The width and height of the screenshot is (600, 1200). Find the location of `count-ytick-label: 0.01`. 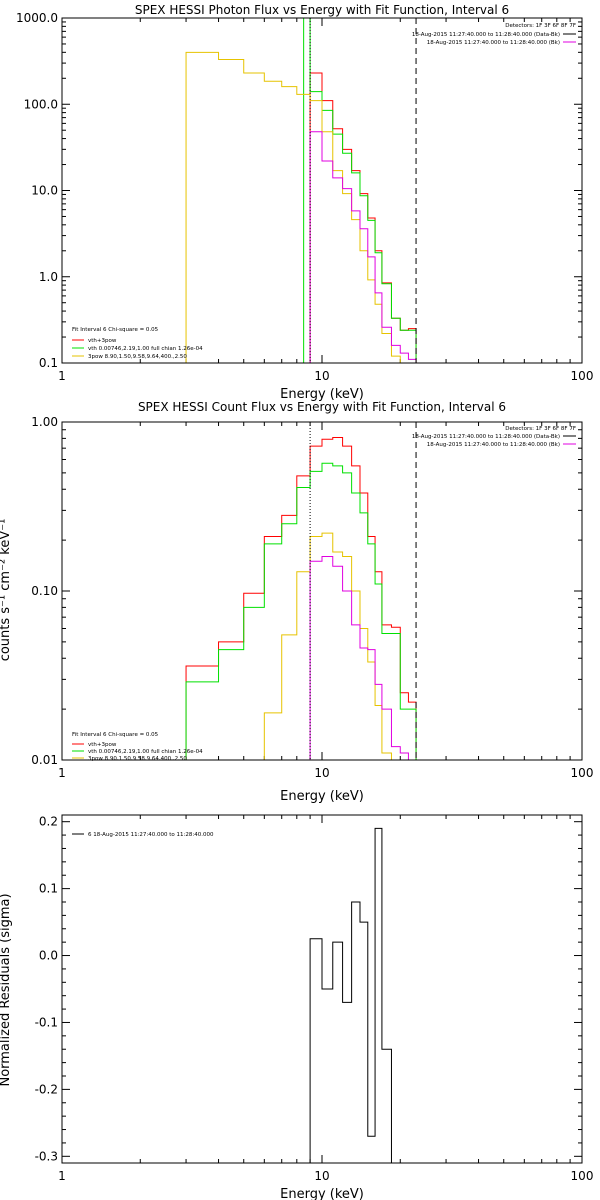

count-ytick-label: 0.01 is located at coordinates (44, 760).